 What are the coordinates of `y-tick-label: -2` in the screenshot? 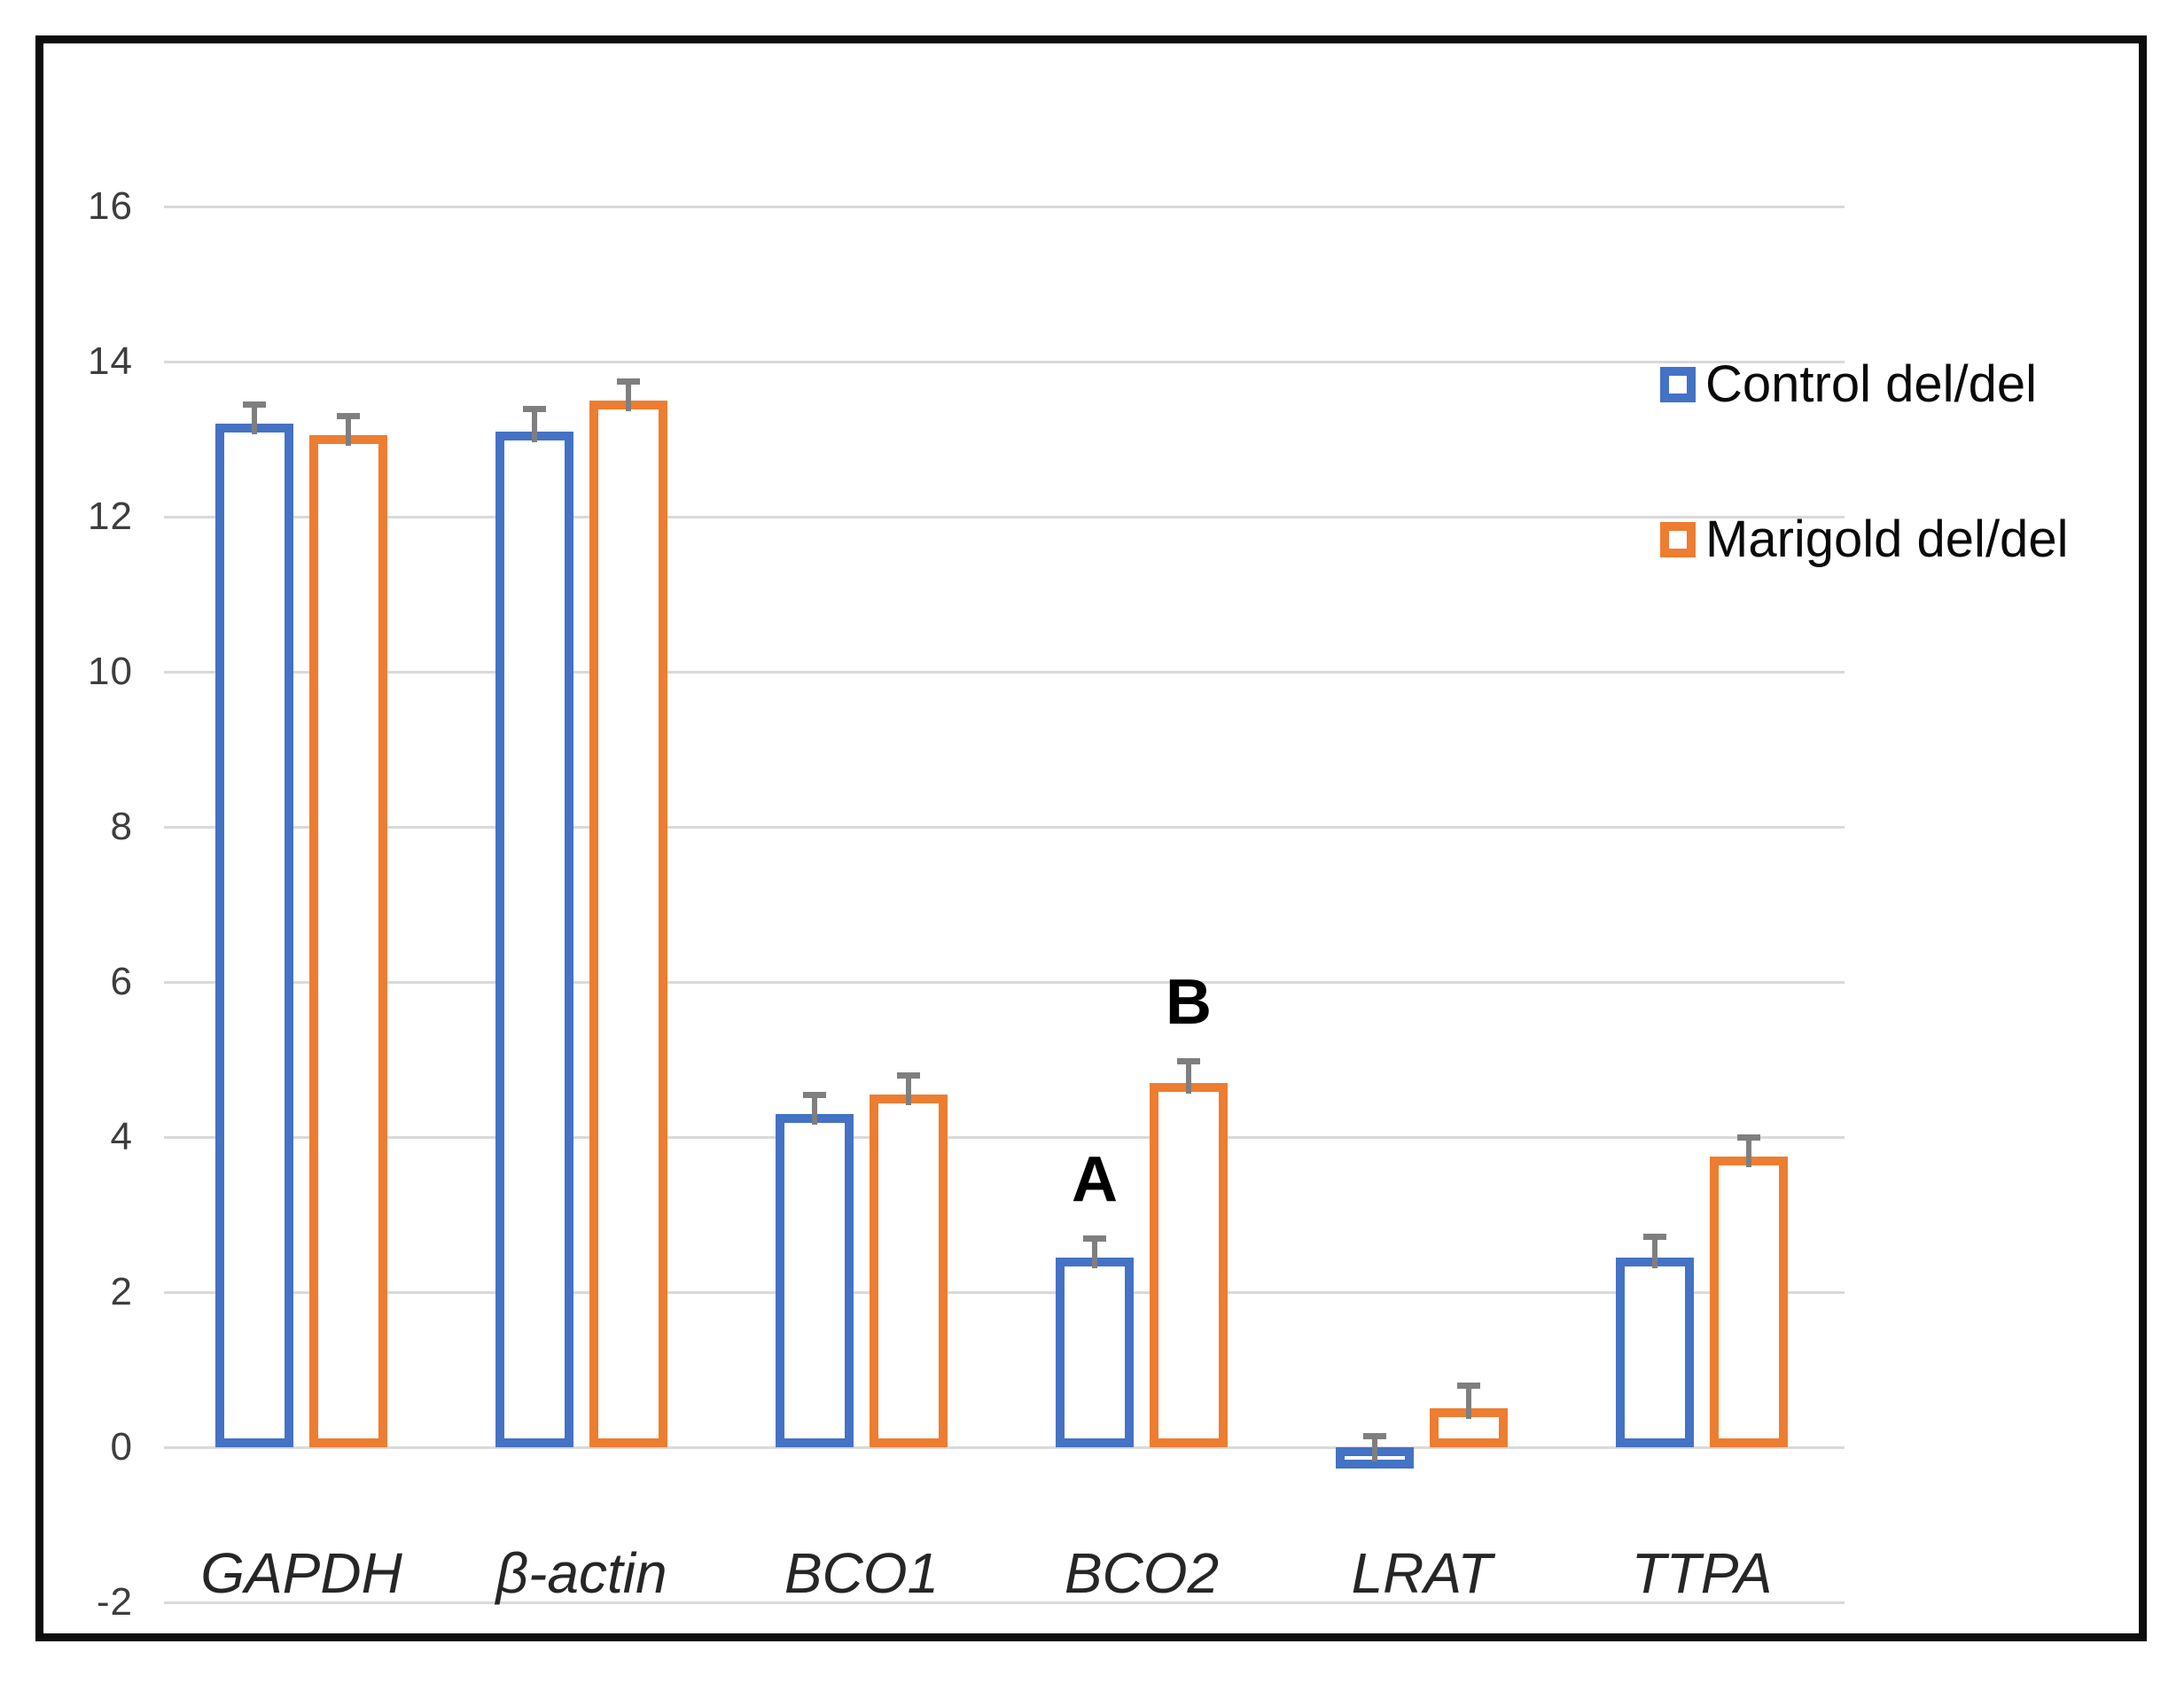 It's located at (114, 1602).